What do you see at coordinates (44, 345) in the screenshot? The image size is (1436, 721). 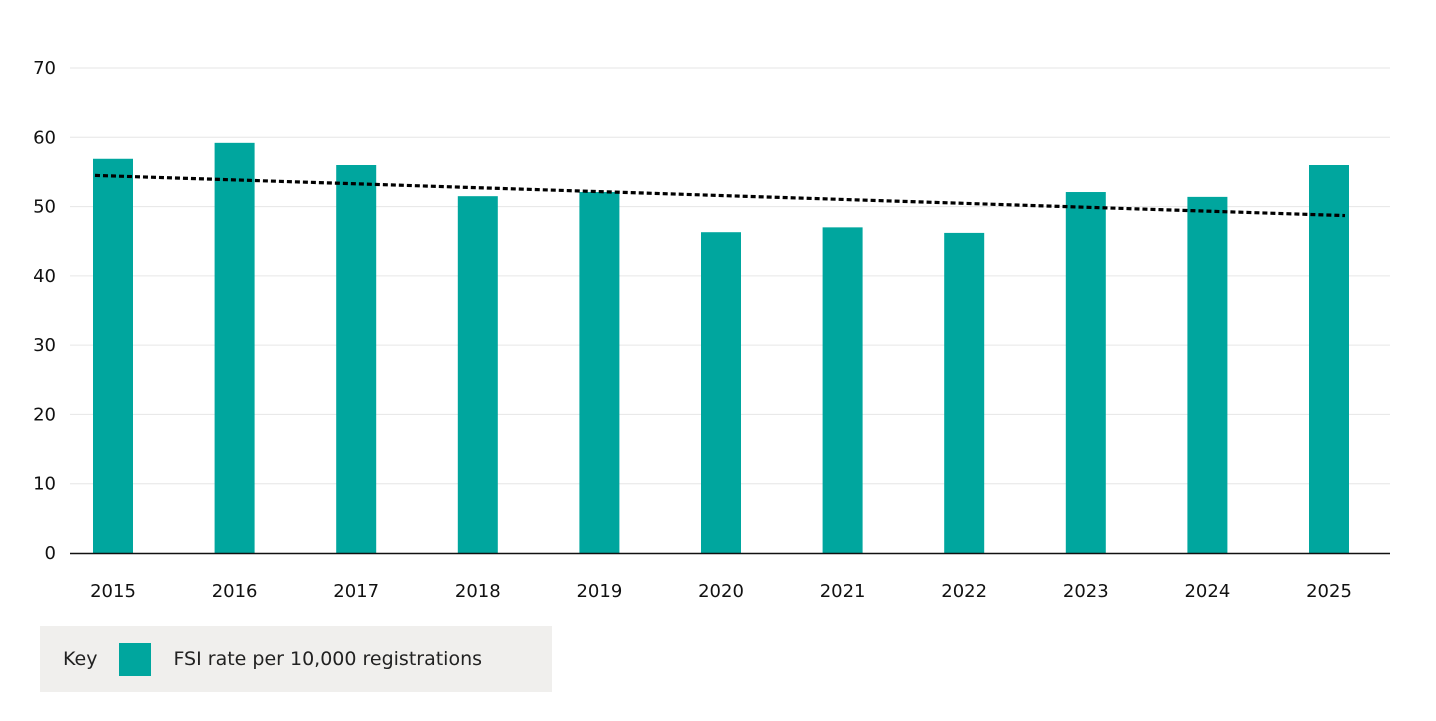 I see `y-tick-label: 30` at bounding box center [44, 345].